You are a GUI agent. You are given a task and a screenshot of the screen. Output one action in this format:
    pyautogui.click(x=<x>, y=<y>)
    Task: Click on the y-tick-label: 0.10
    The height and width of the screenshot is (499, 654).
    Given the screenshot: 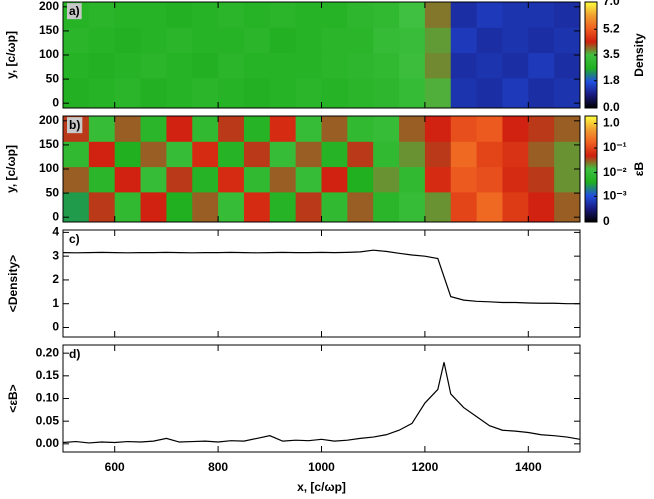 What is the action you would take?
    pyautogui.click(x=48, y=398)
    